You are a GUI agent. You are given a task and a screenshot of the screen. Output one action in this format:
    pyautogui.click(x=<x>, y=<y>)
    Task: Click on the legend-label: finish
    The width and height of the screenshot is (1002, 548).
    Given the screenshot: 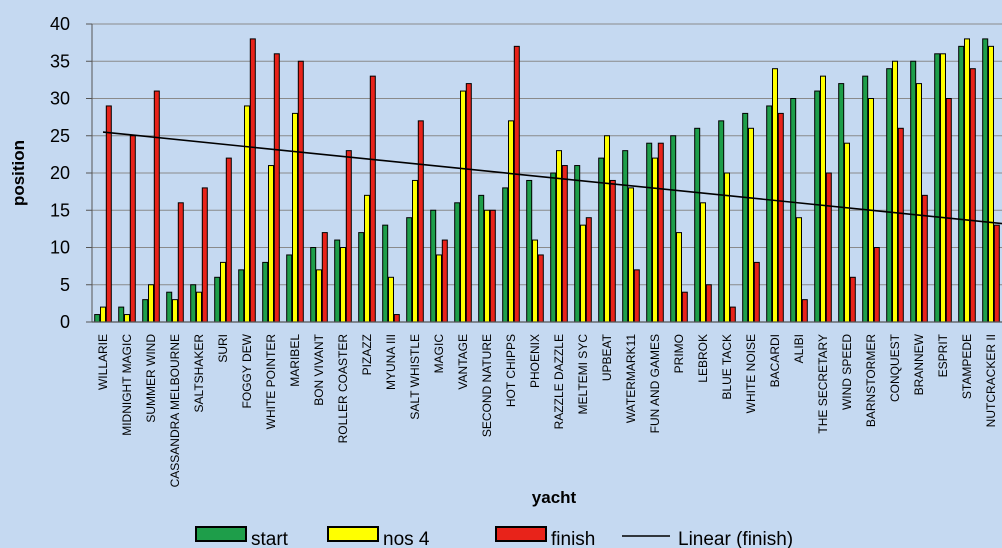 What is the action you would take?
    pyautogui.click(x=573, y=538)
    